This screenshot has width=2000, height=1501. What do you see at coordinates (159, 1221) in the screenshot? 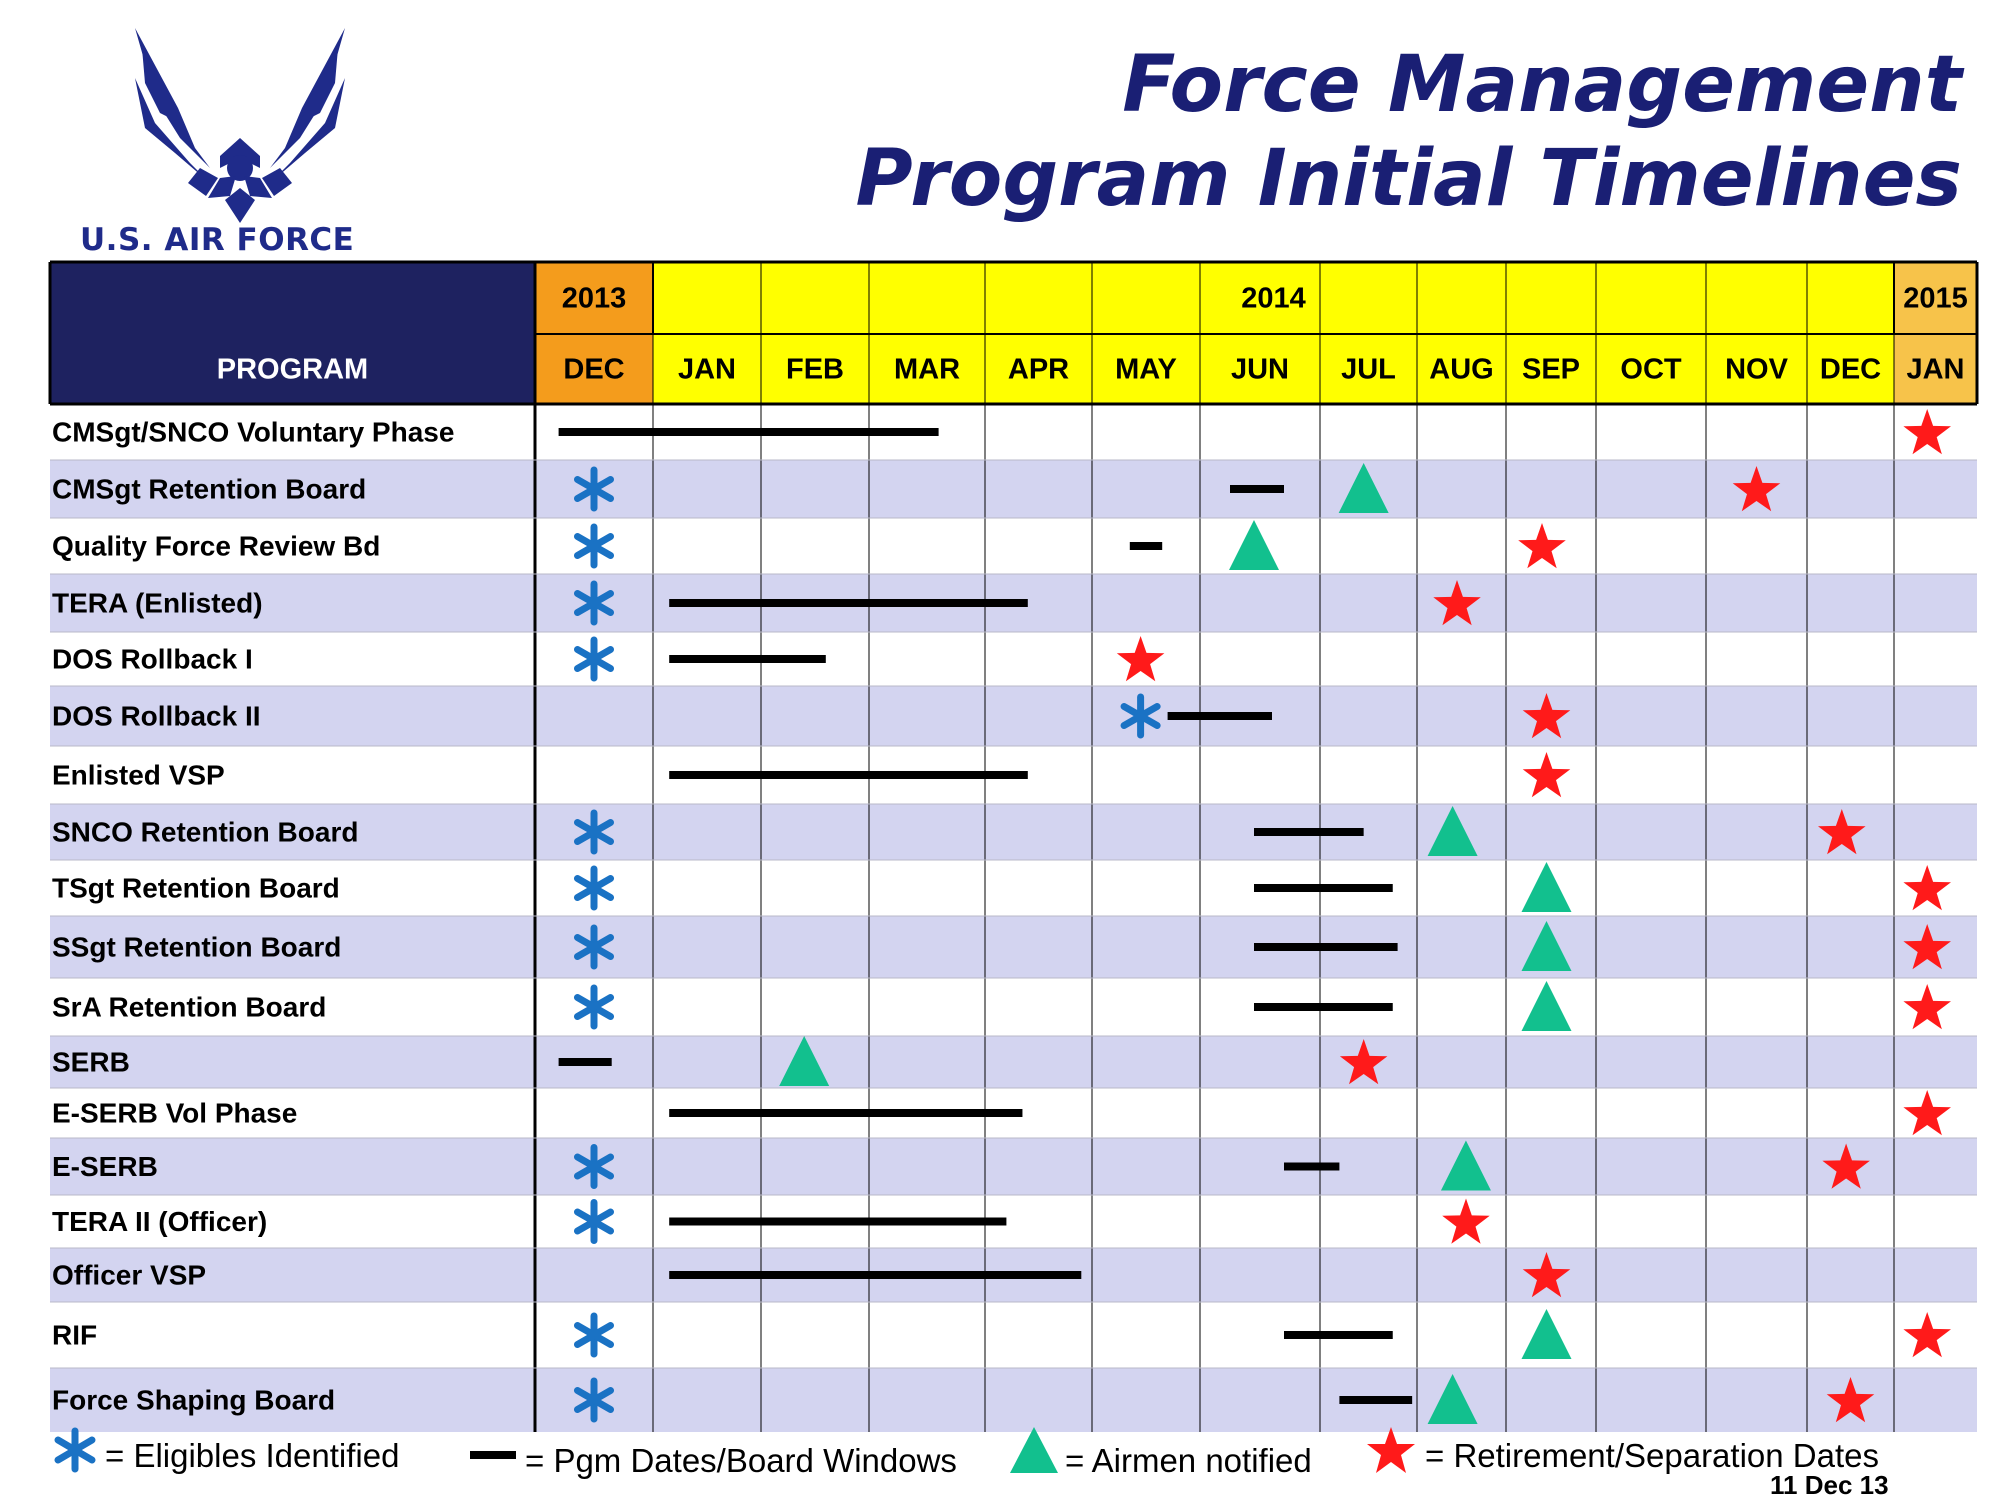
I see `program-label: TERA II (Officer)` at bounding box center [159, 1221].